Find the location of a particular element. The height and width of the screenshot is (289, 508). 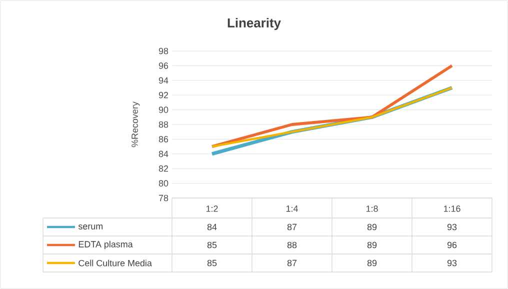

x-tick-label: 1:4 is located at coordinates (292, 209).